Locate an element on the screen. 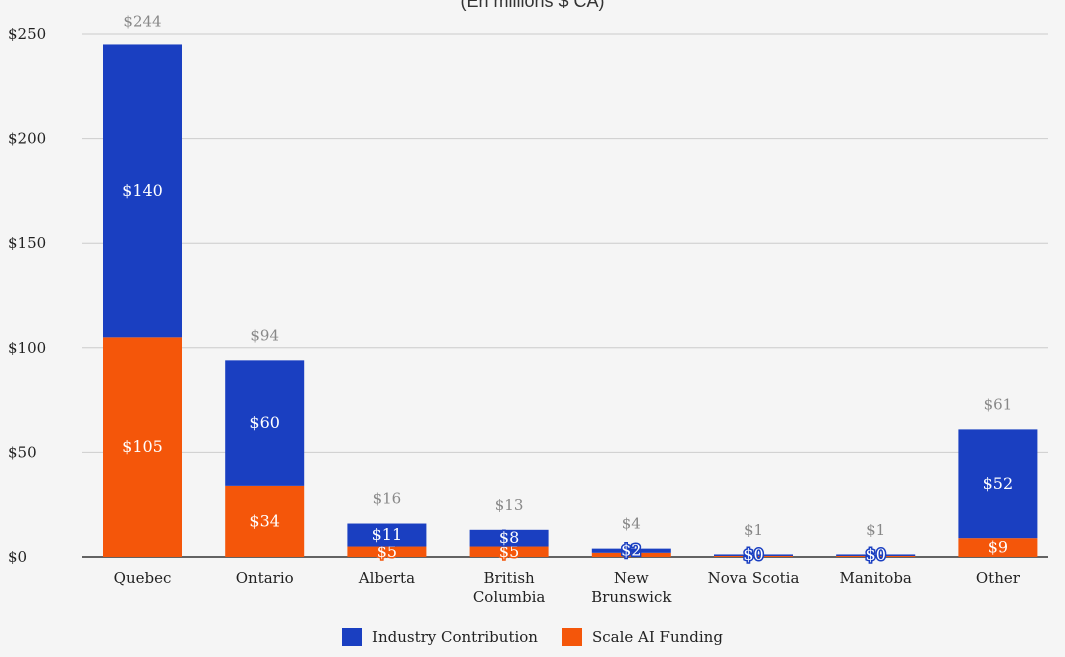  y-tick-label: $100 is located at coordinates (27, 348).